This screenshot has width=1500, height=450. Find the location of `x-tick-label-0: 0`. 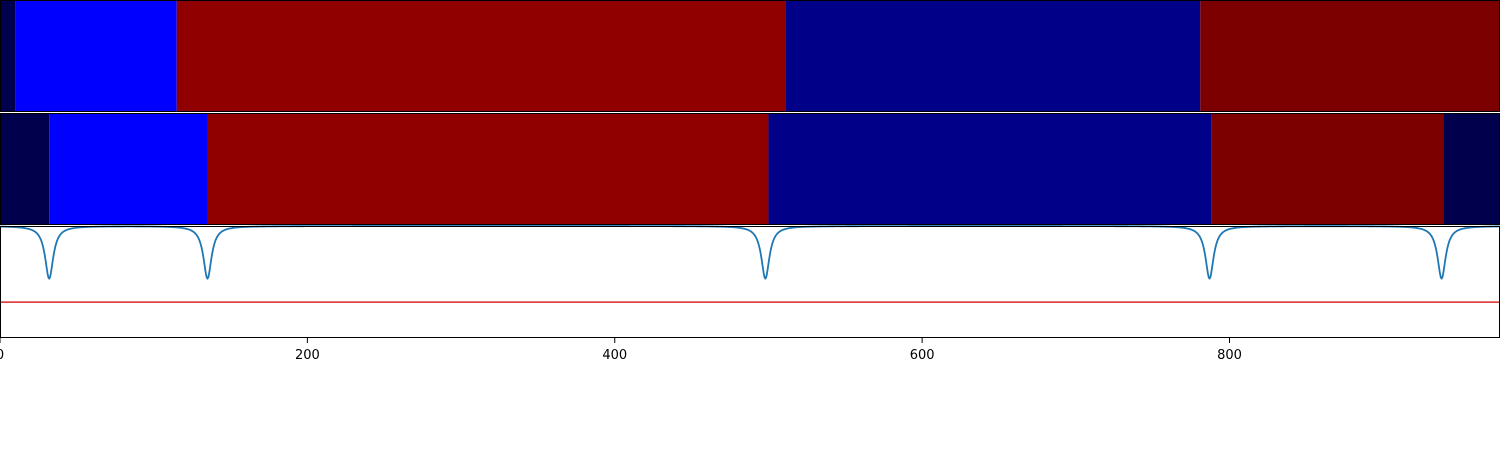

x-tick-label-0: 0 is located at coordinates (2, 355).